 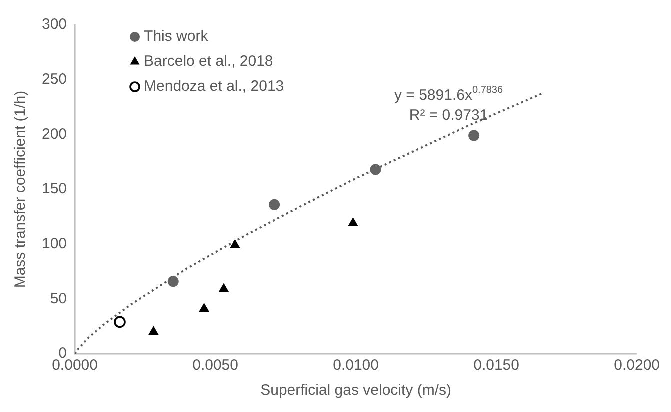 What do you see at coordinates (356, 365) in the screenshot?
I see `x-tick-label: 0.0100` at bounding box center [356, 365].